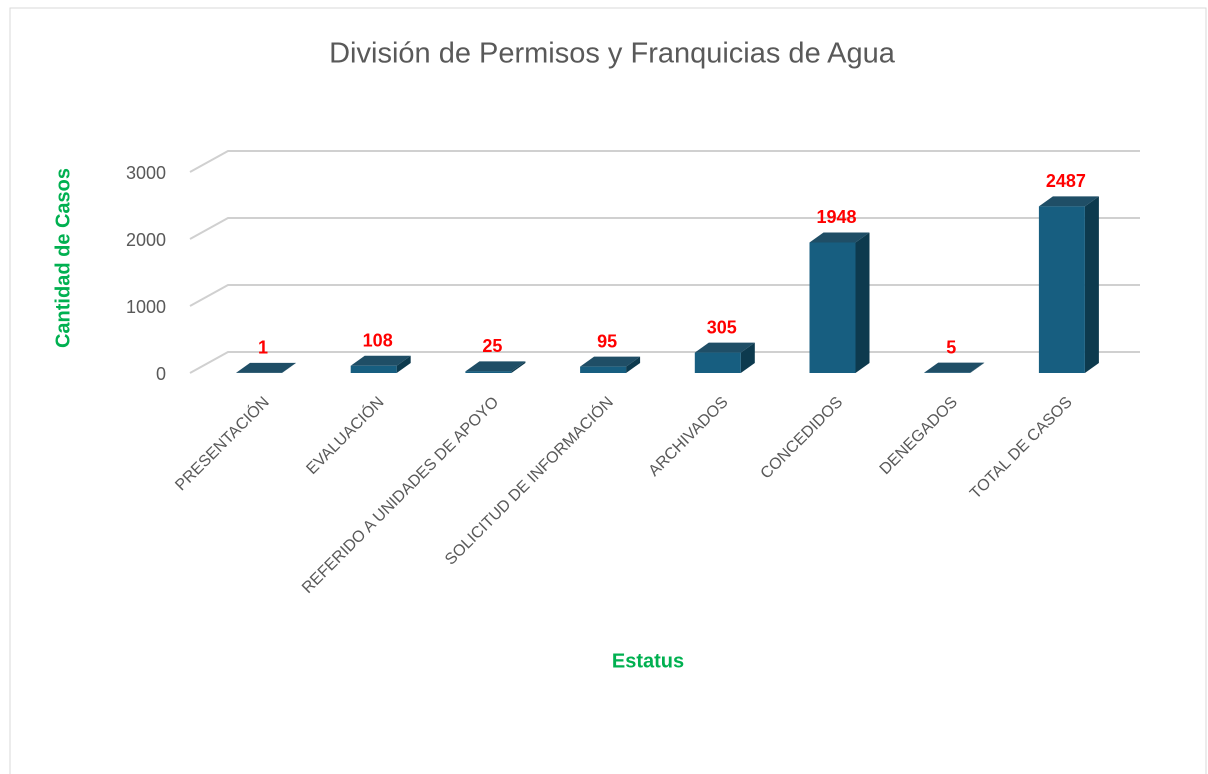 The width and height of the screenshot is (1208, 774). I want to click on y-axis-title: Cantidad de Casos, so click(63, 258).